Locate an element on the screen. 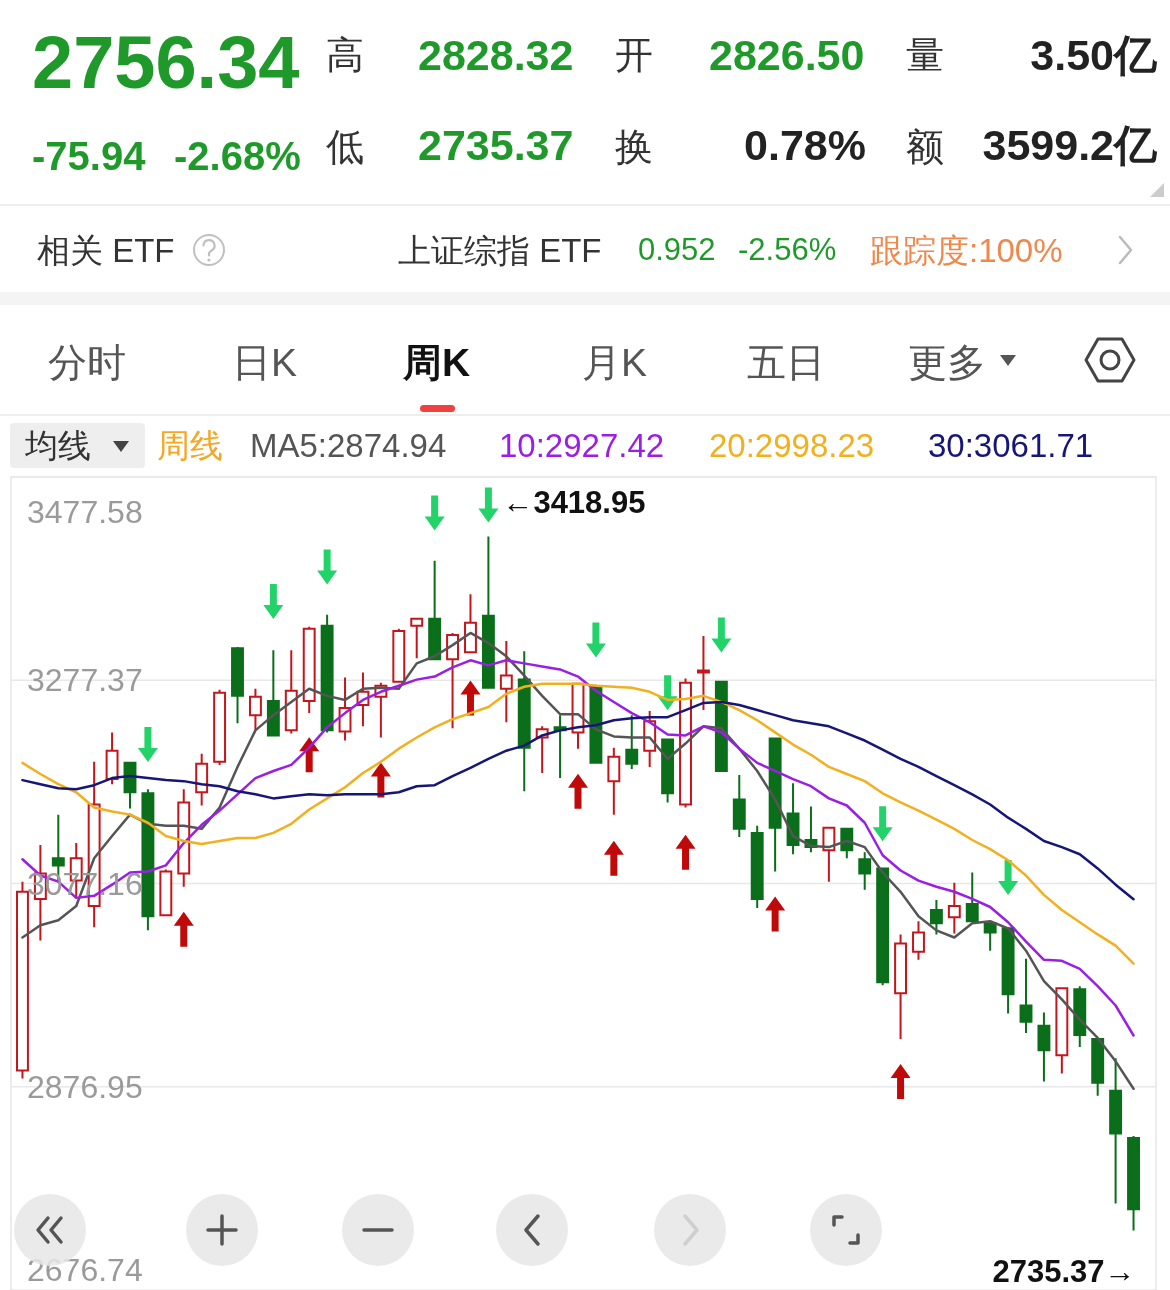 Image resolution: width=1170 pixels, height=1290 pixels. text: 30:3061.71 is located at coordinates (1011, 445).